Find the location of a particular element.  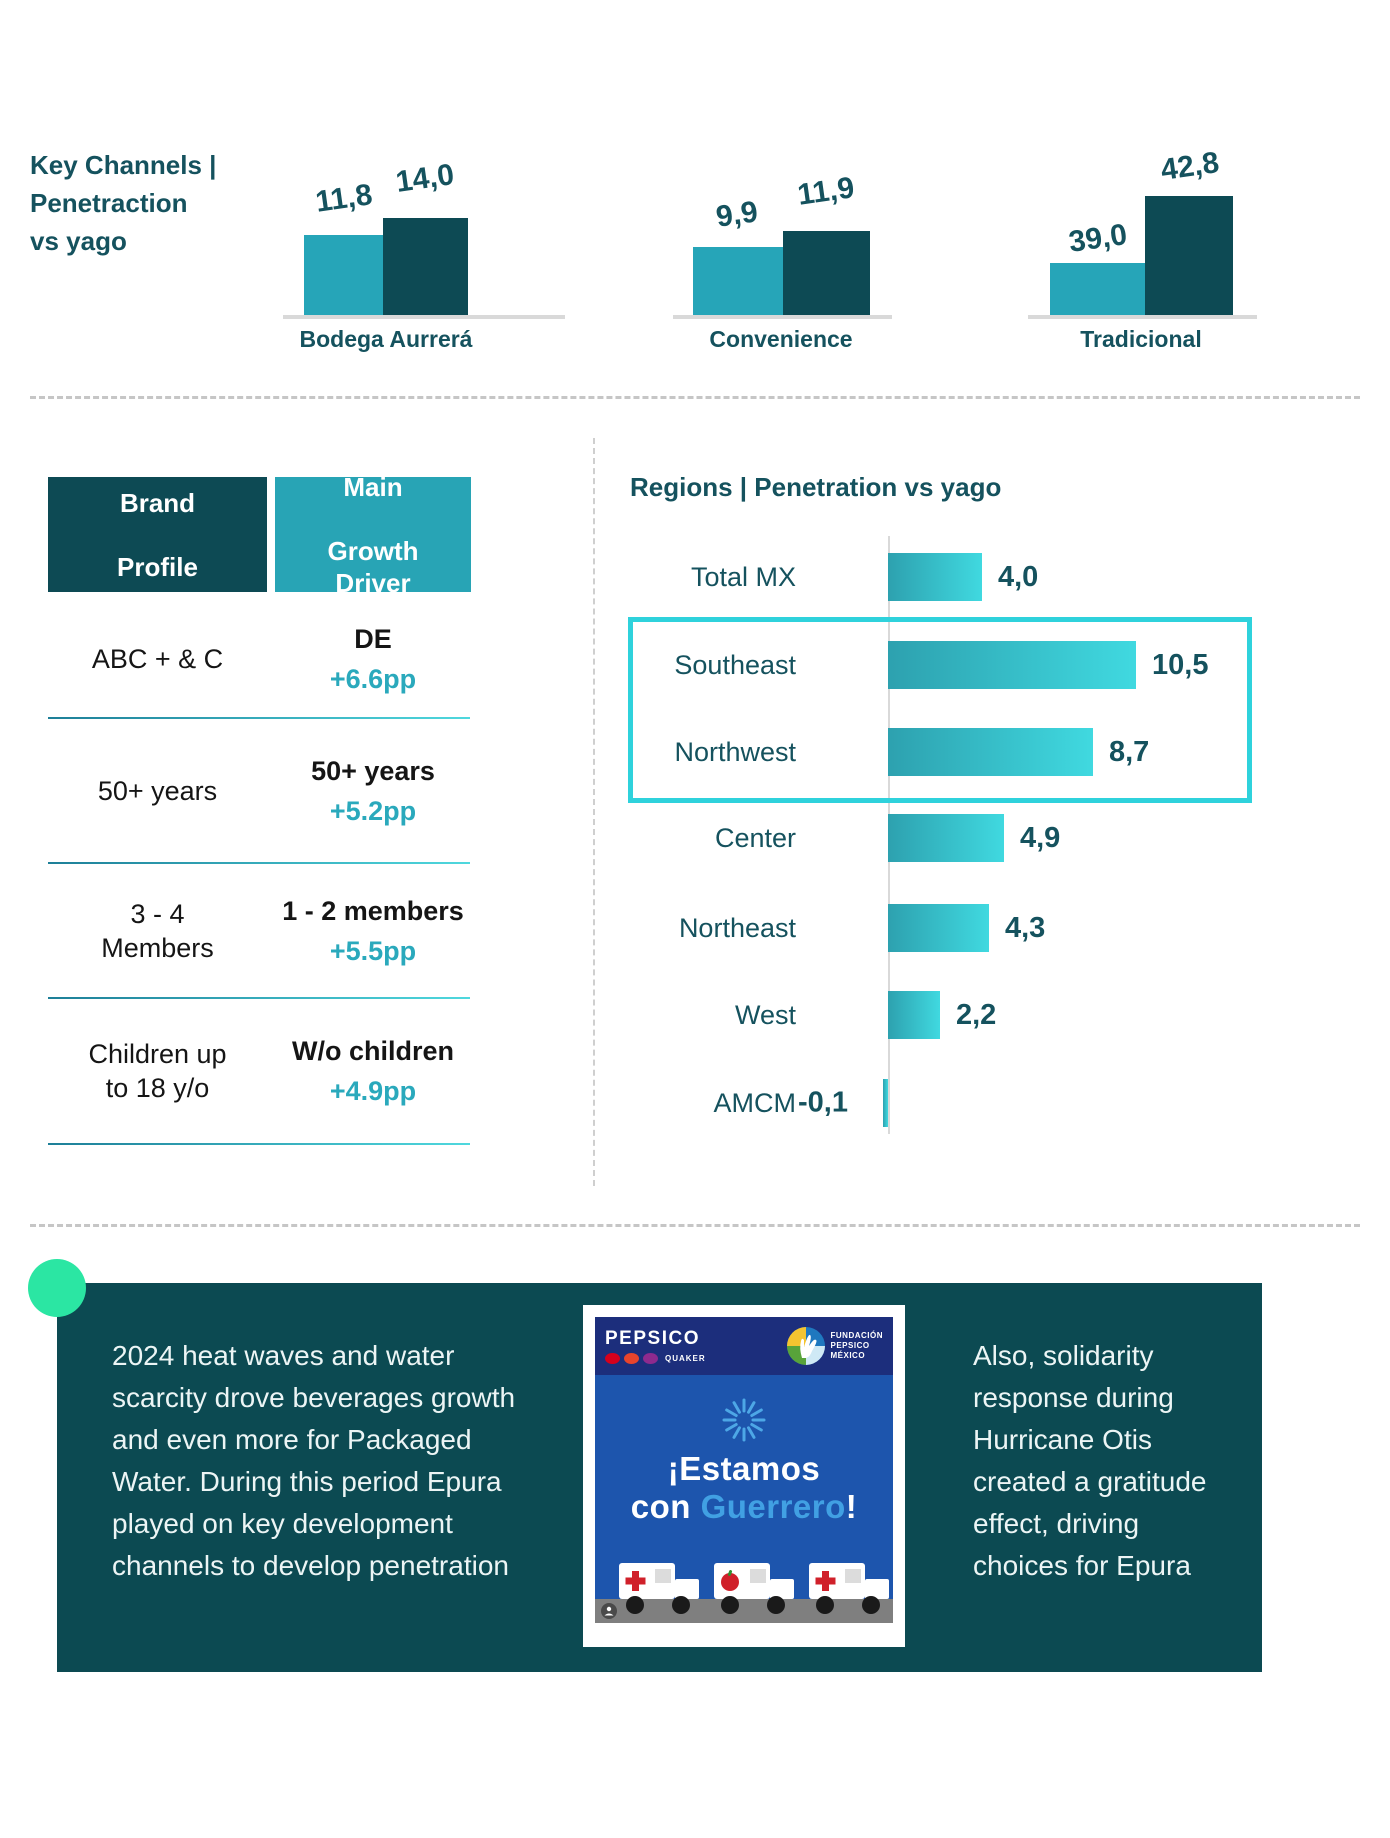

profile-cell: Children up to 18 y/o is located at coordinates (157, 1071).